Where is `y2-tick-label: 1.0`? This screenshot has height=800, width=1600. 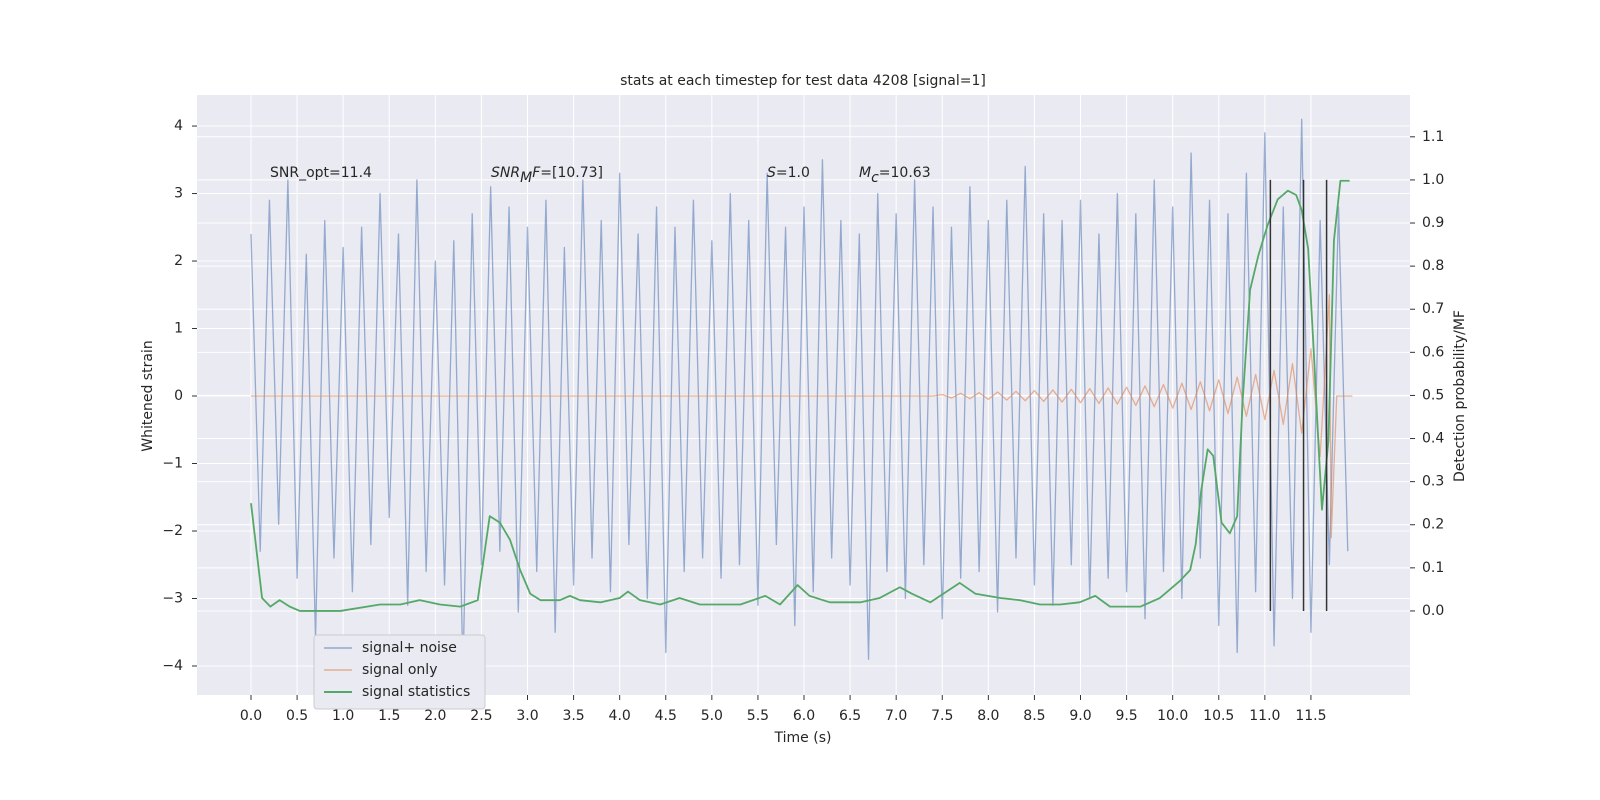
y2-tick-label: 1.0 is located at coordinates (1433, 180).